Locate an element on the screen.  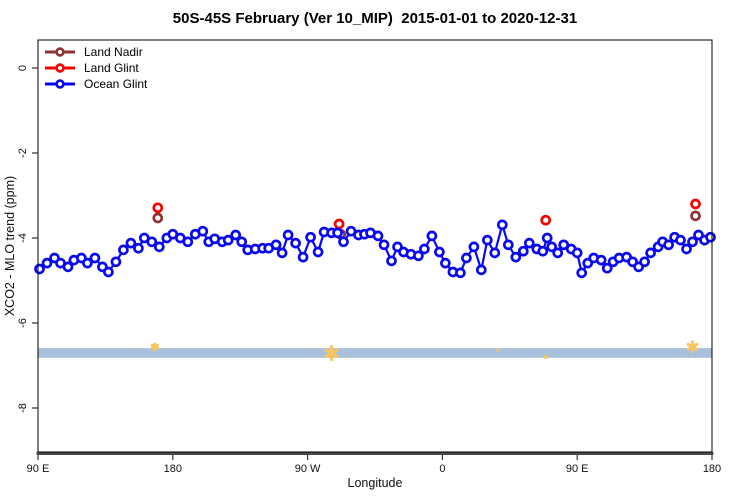
legend: Land Nadir Land Glint Ocean Glint is located at coordinates (95, 68).